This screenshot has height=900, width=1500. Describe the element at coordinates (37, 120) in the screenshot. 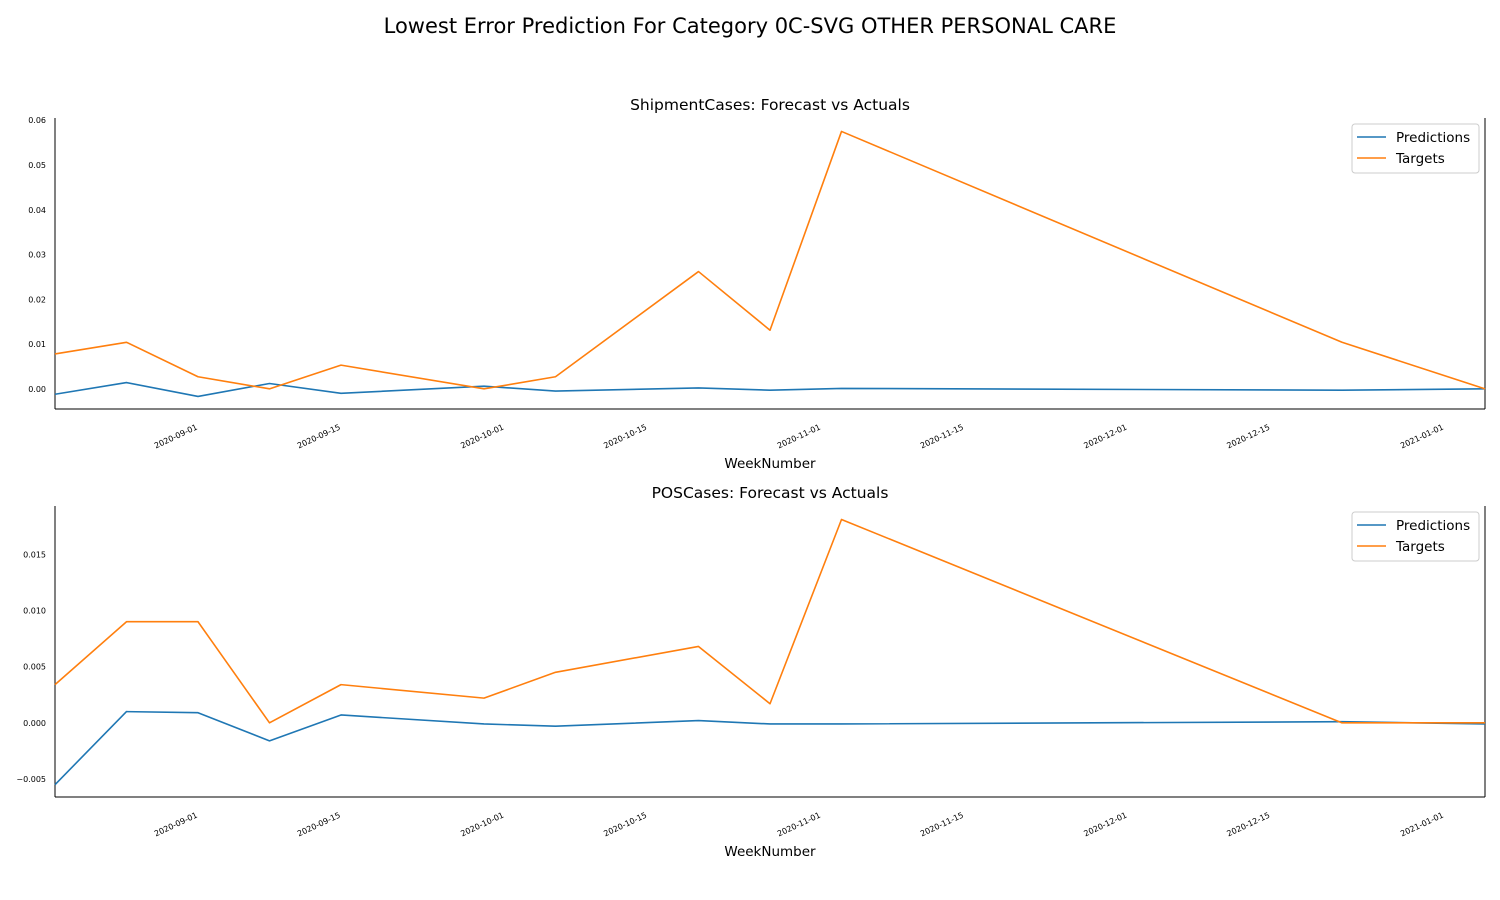

I see `y-tick-label: 0.06` at that location.